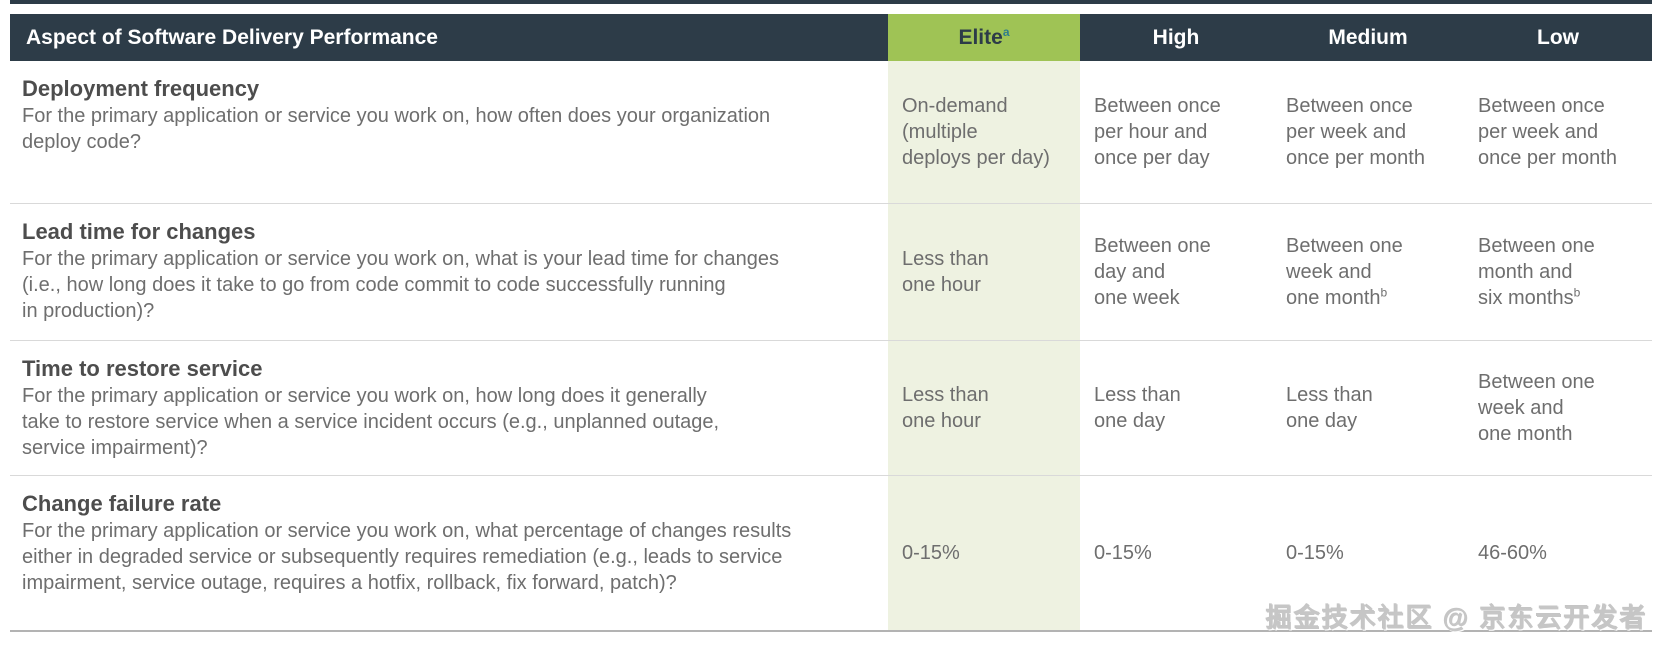 Image resolution: width=1664 pixels, height=648 pixels. What do you see at coordinates (831, 2) in the screenshot?
I see `top-accent-bar` at bounding box center [831, 2].